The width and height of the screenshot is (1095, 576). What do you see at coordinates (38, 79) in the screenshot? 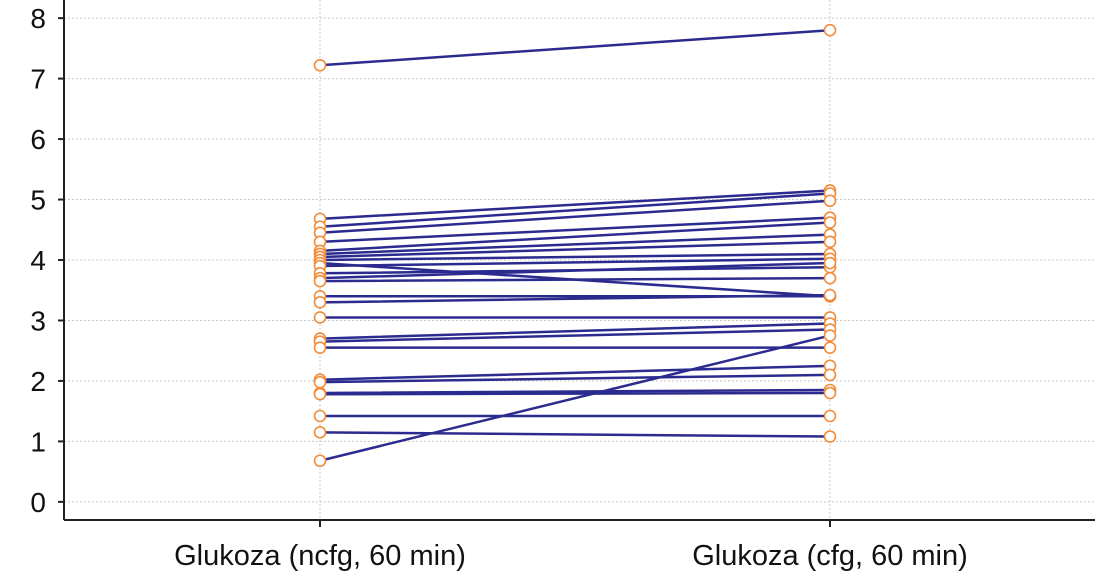
I see `y-tick-label-7: 7` at bounding box center [38, 79].